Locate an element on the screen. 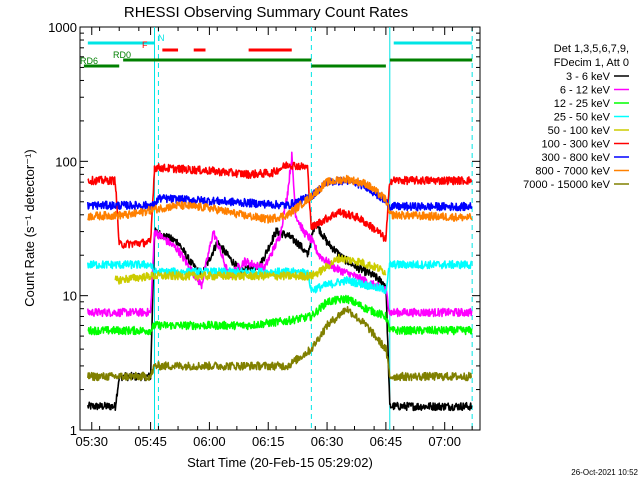 Image resolution: width=640 pixels, height=485 pixels. status-bar-label: F is located at coordinates (145, 45).